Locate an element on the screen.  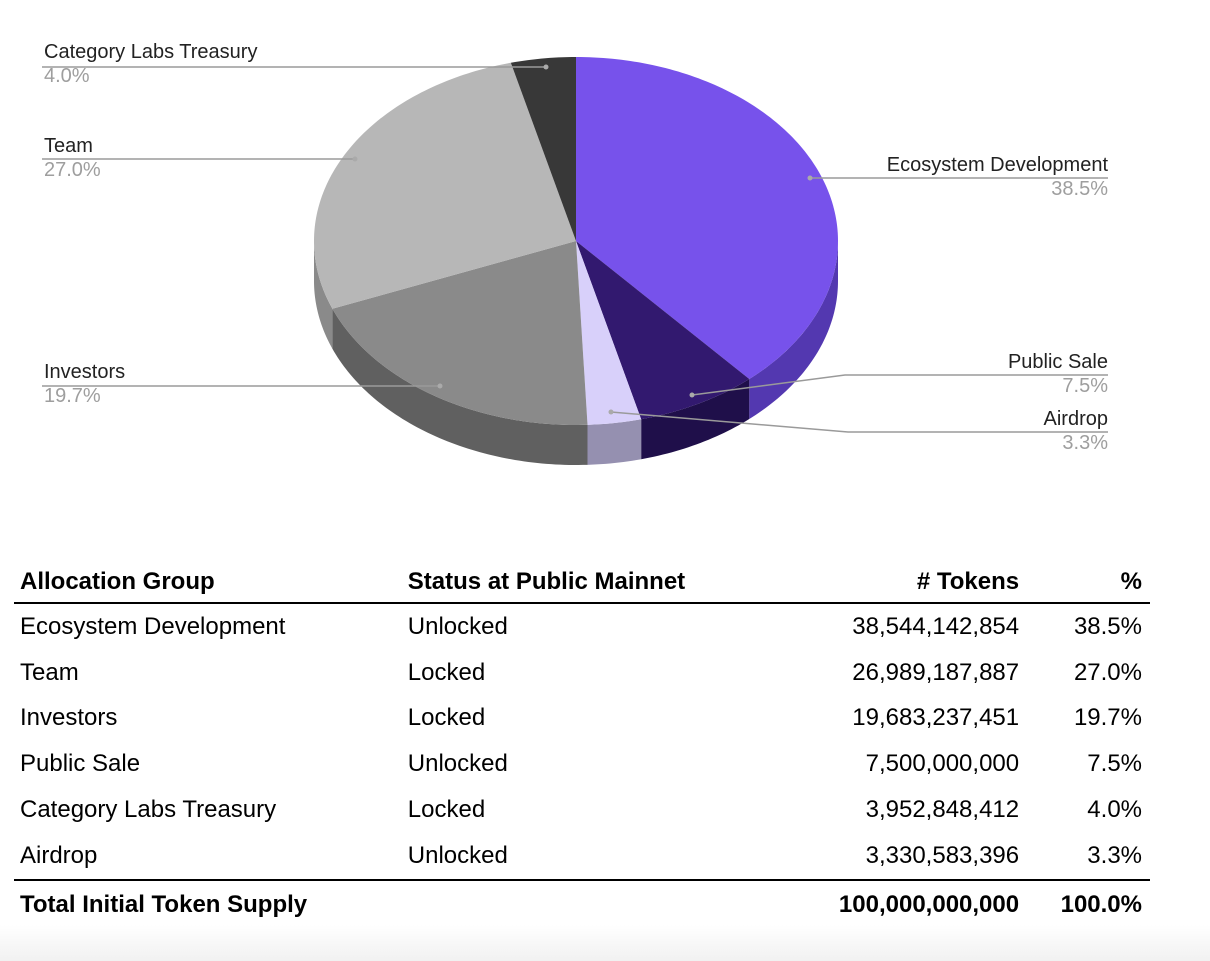
cell-tokens: 3,330,583,396 is located at coordinates (942, 855).